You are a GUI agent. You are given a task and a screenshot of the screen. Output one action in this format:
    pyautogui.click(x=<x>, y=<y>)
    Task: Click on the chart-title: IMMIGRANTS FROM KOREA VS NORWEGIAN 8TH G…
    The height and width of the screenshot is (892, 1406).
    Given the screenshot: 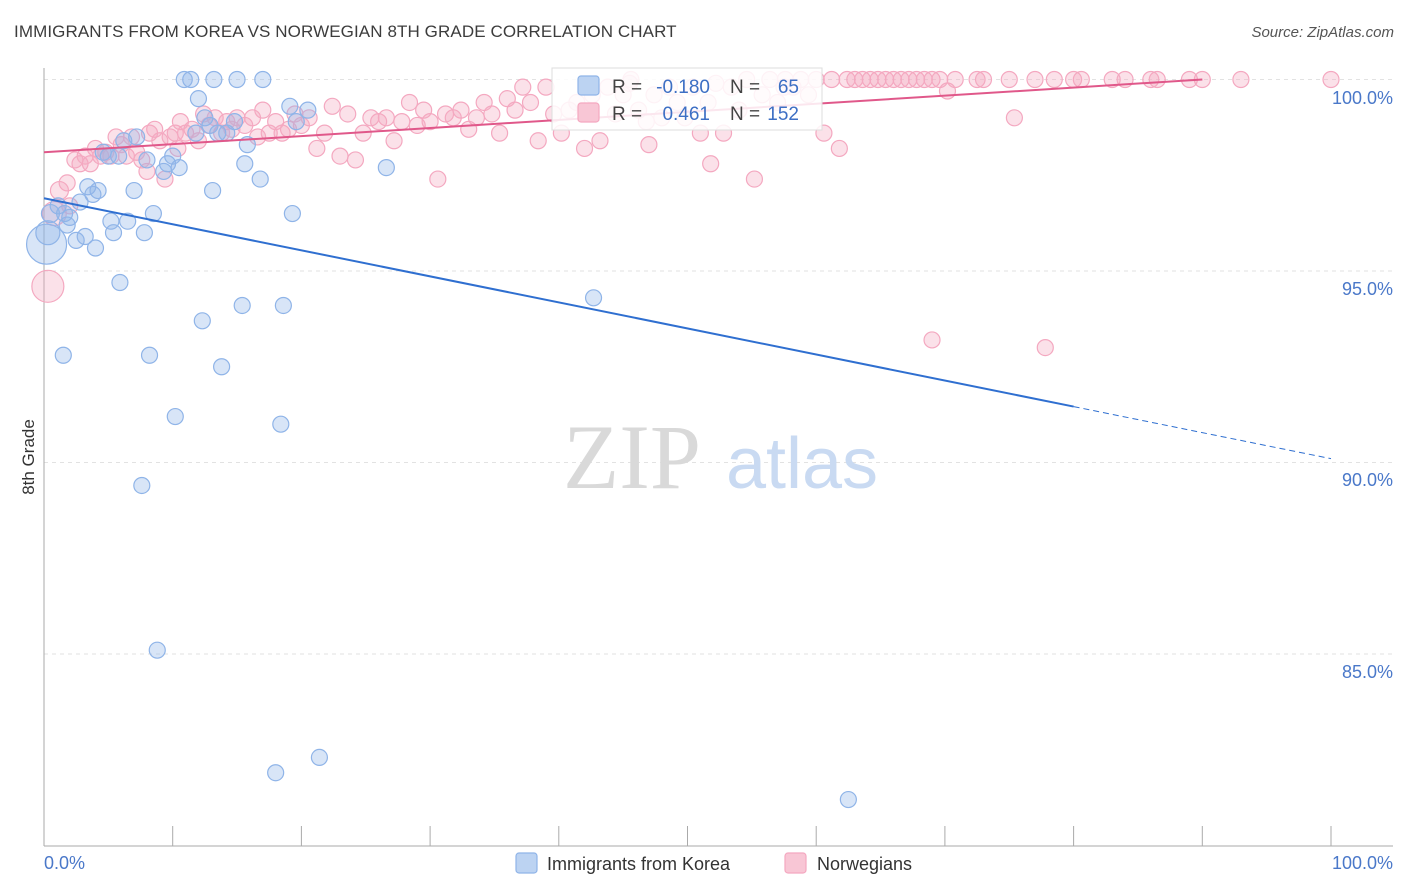 What is the action you would take?
    pyautogui.click(x=345, y=31)
    